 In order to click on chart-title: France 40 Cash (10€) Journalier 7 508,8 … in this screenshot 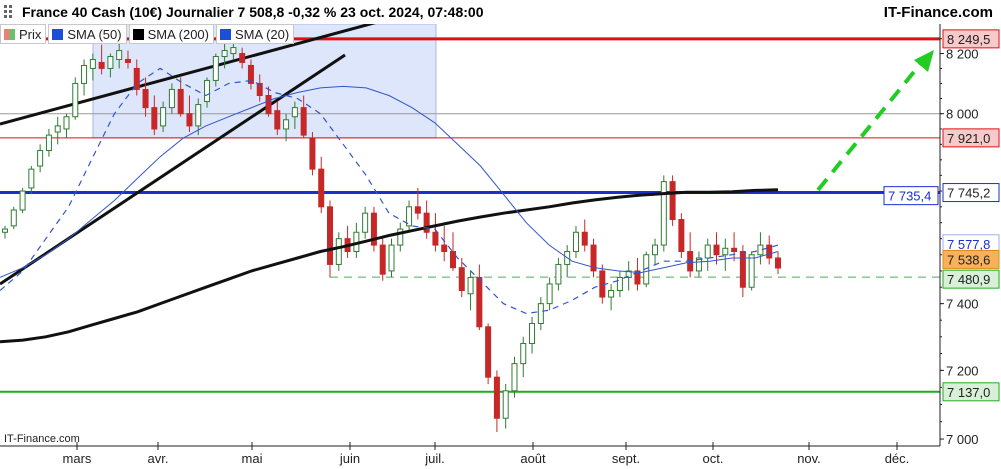, I will do `click(253, 12)`.